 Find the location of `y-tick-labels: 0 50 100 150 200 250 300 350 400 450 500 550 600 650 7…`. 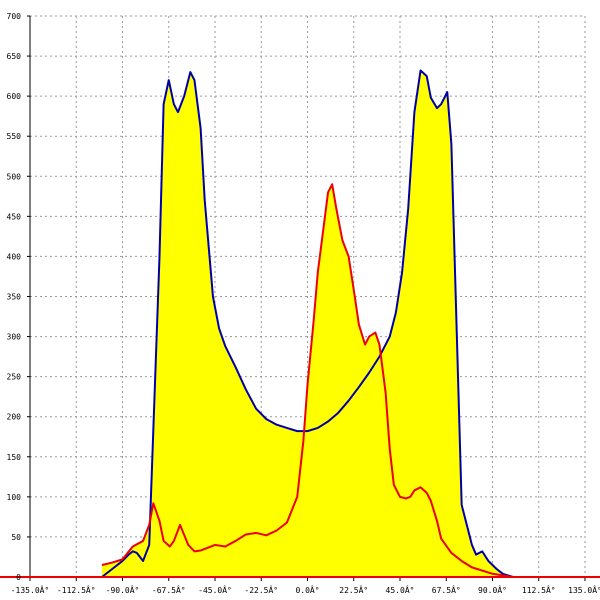

y-tick-labels: 0 50 100 150 200 250 300 350 400 450 500 550 600 650 7… is located at coordinates (14, 297).